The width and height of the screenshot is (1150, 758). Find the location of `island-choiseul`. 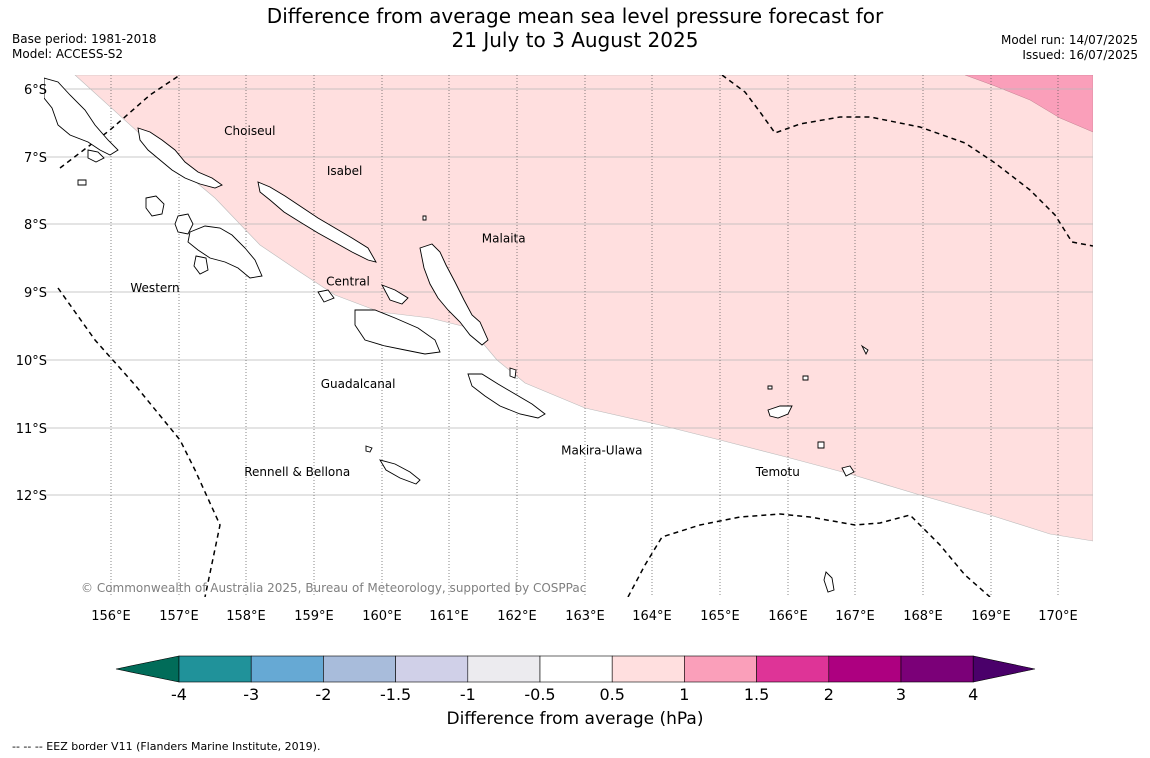

island-choiseul is located at coordinates (180, 158).